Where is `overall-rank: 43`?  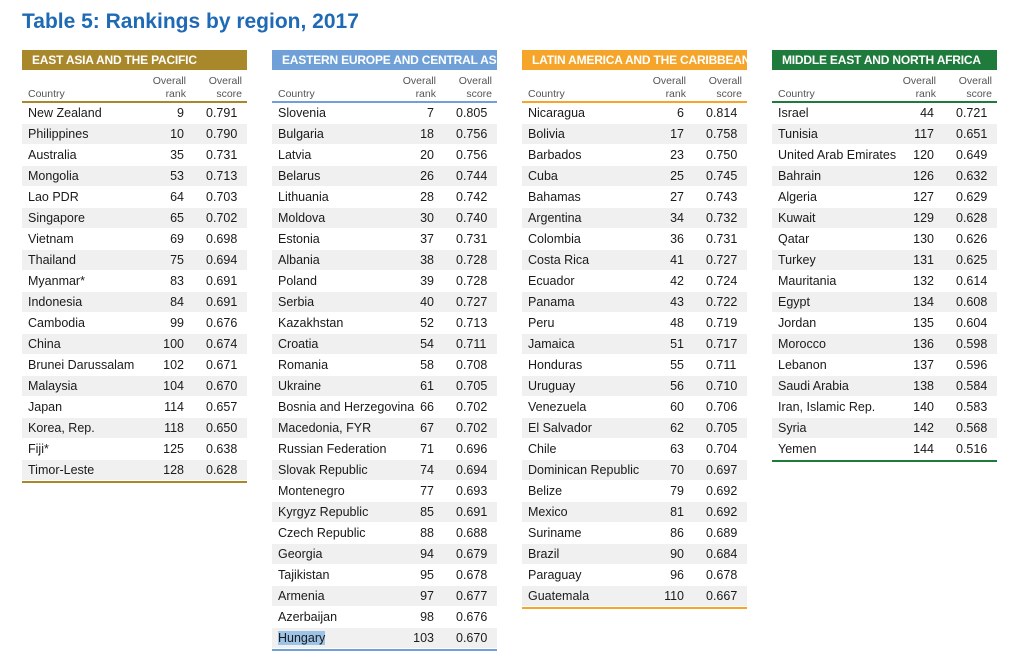 overall-rank: 43 is located at coordinates (677, 302).